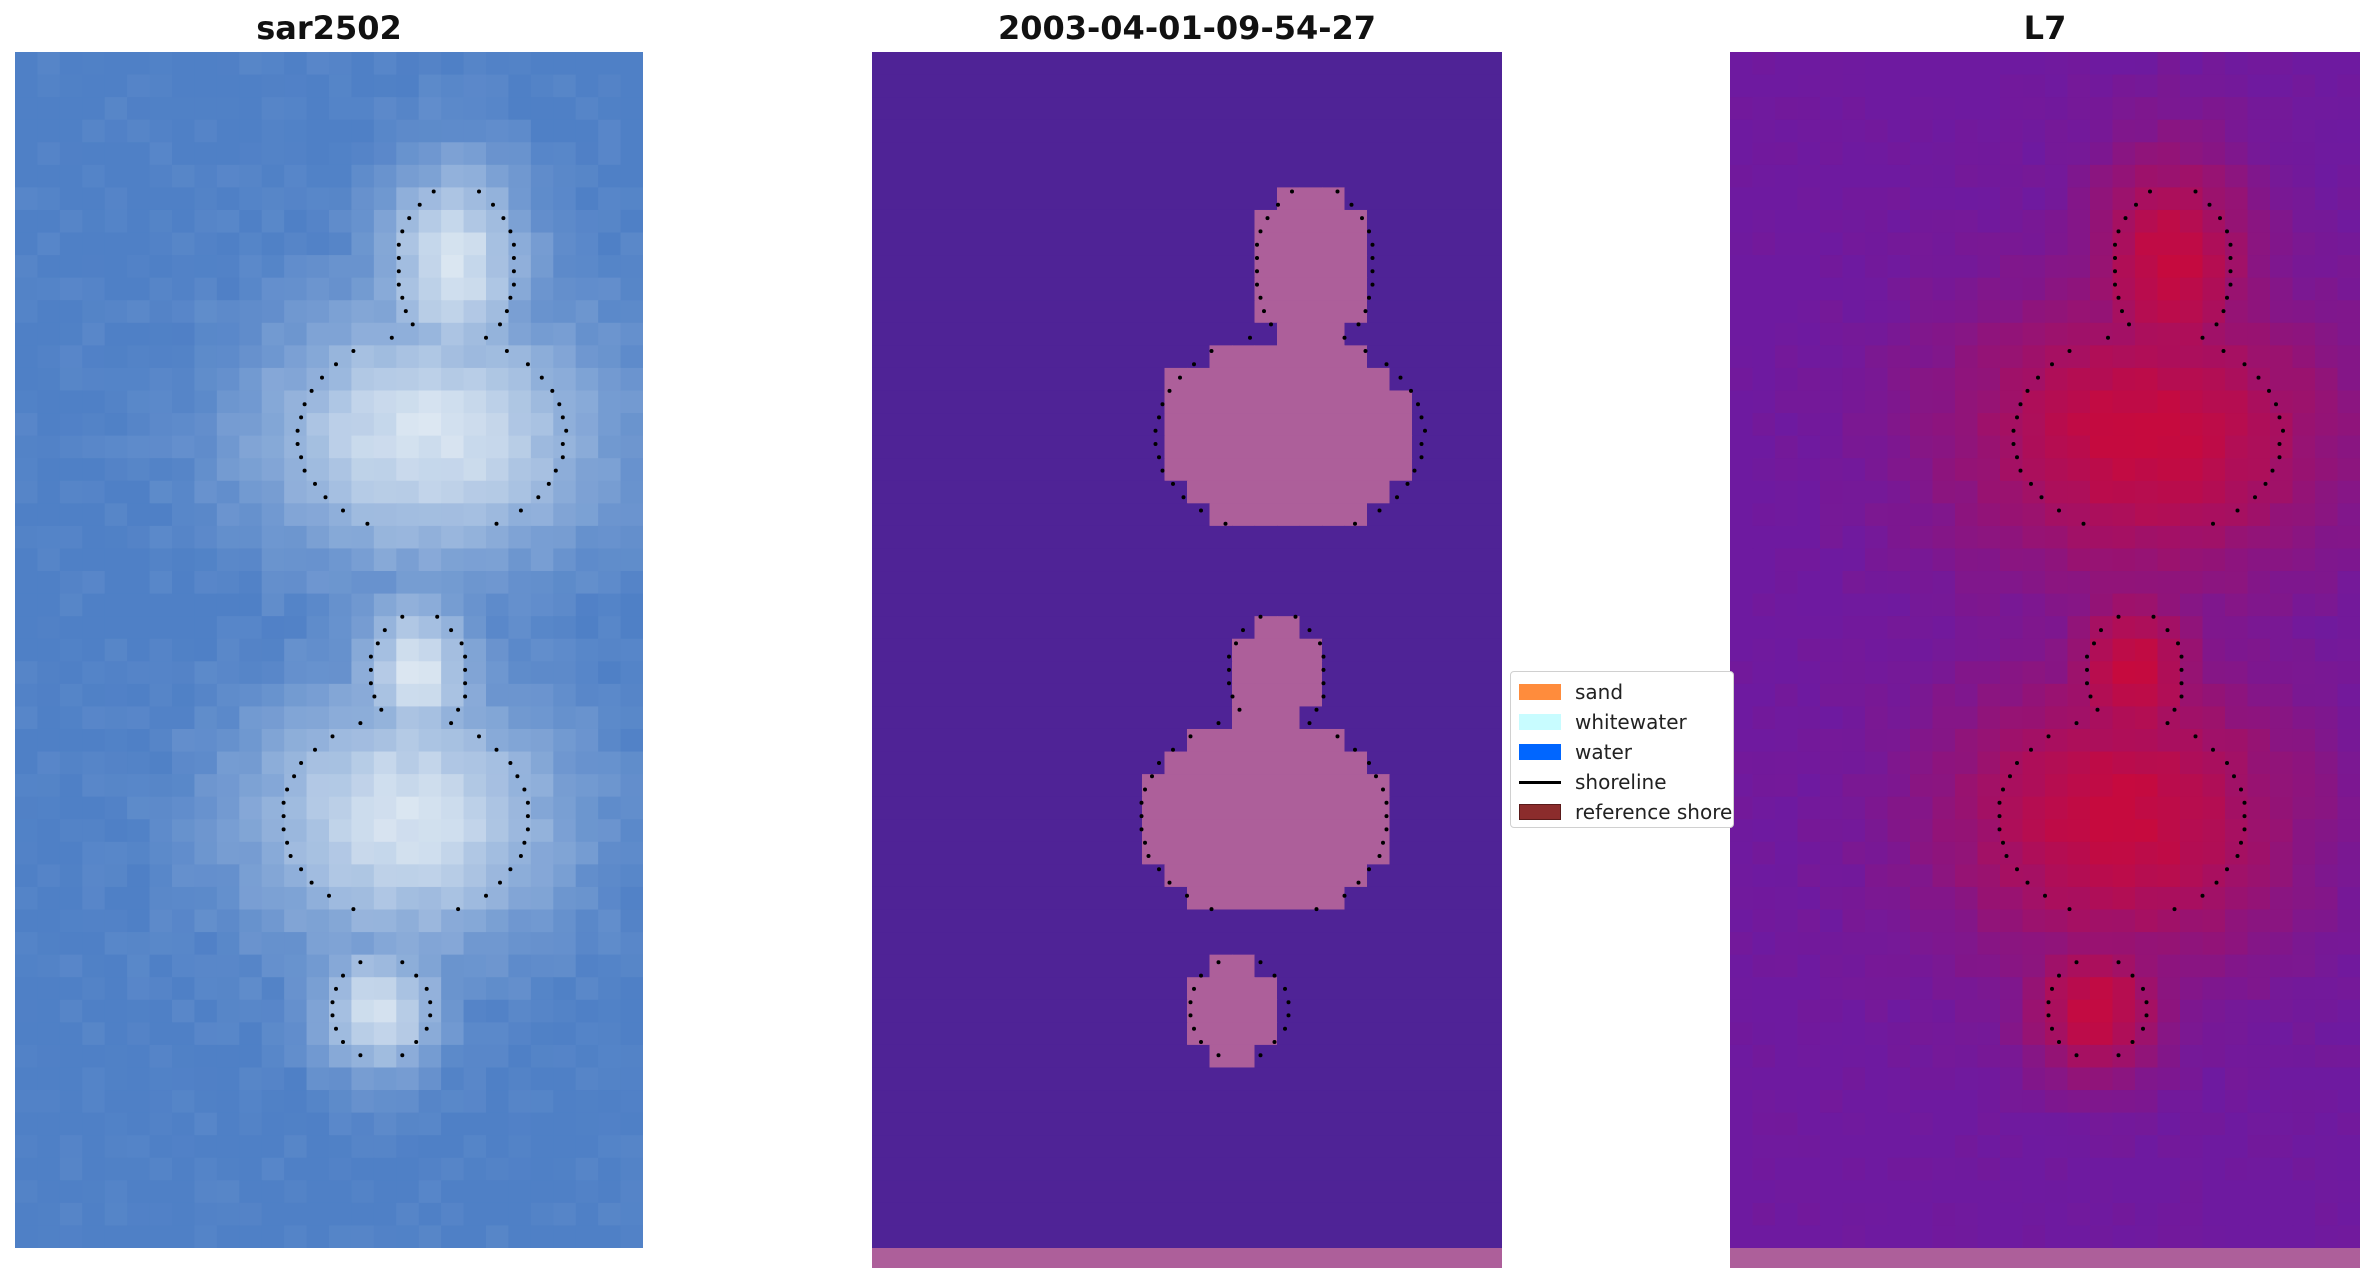  Describe the element at coordinates (1540, 782) in the screenshot. I see `shoreline-line-icon` at that location.